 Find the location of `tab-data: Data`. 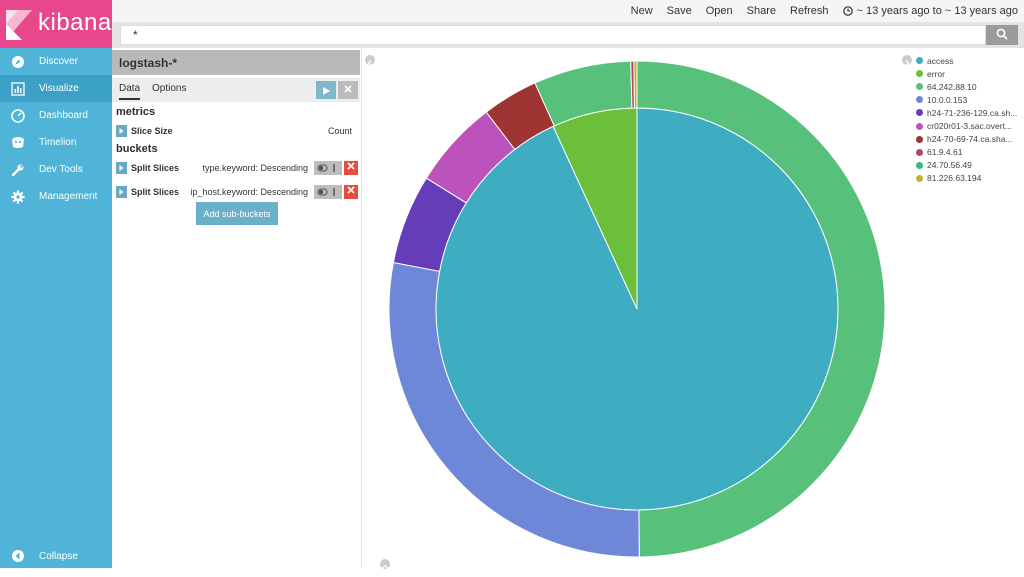

tab-data: Data is located at coordinates (130, 91).